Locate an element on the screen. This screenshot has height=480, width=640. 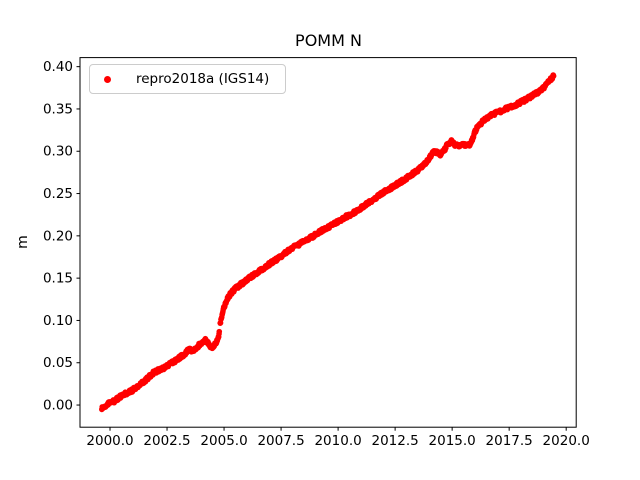
legend-dot-icon is located at coordinates (107, 79).